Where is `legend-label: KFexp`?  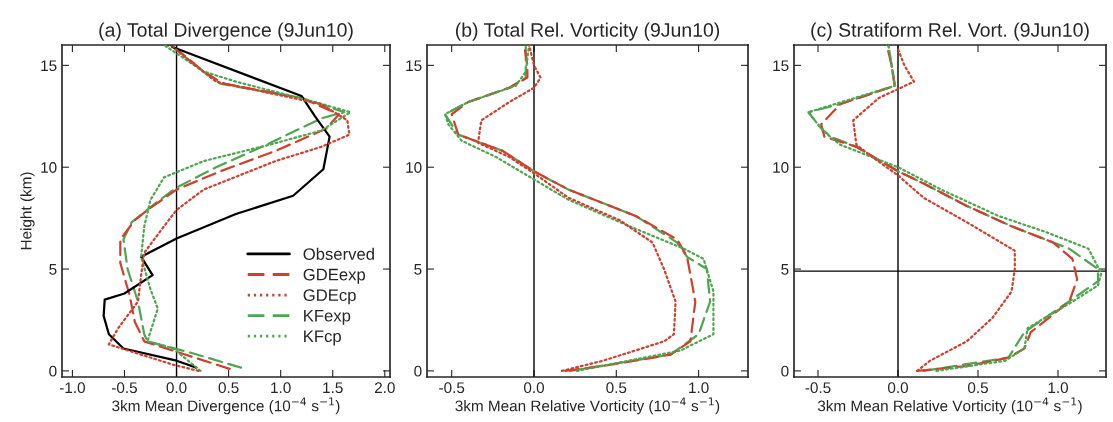 legend-label: KFexp is located at coordinates (327, 317).